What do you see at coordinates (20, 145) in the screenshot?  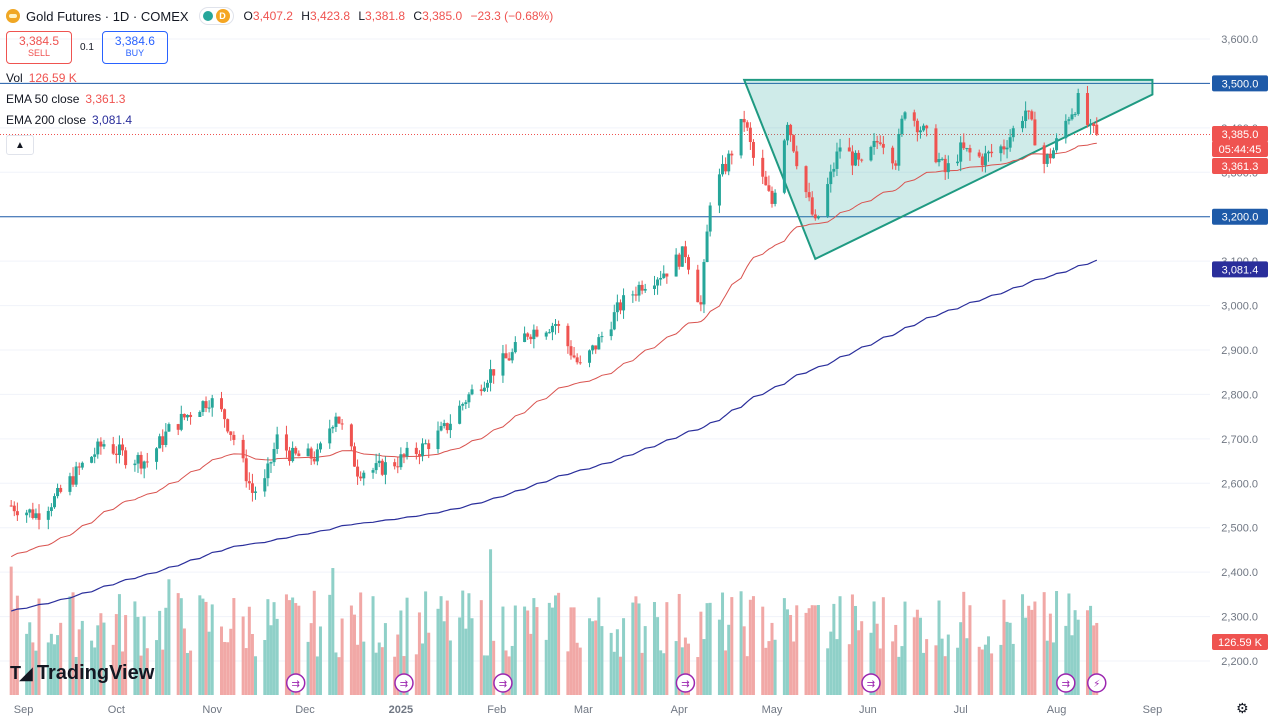 I see `collapse-legend-button: ▲` at bounding box center [20, 145].